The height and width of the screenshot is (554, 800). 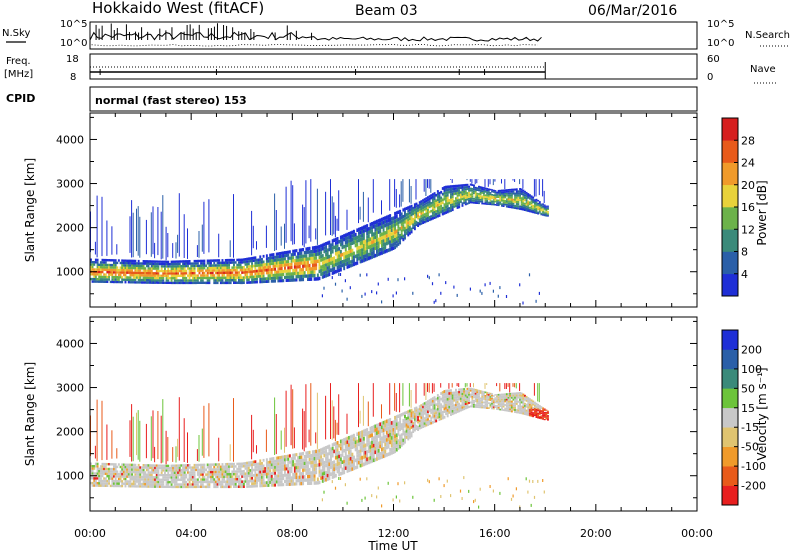 What do you see at coordinates (347, 299) in the screenshot?
I see `power-ground-scatter` at bounding box center [347, 299].